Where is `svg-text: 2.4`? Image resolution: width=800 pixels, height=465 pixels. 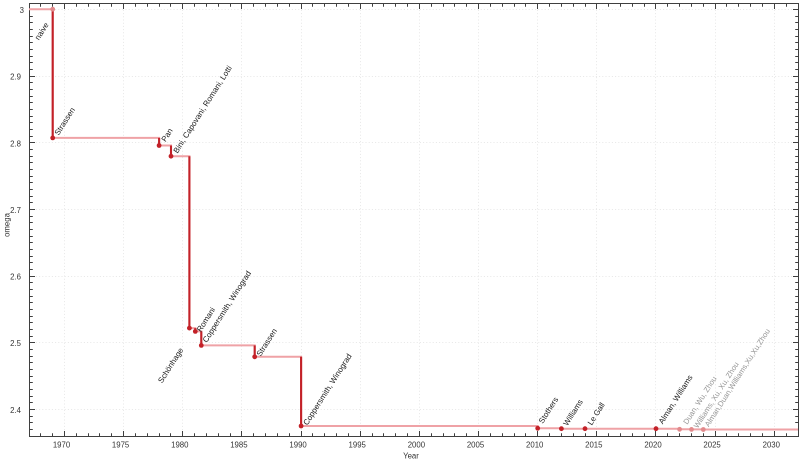
svg-text: 2.4 is located at coordinates (16, 410).